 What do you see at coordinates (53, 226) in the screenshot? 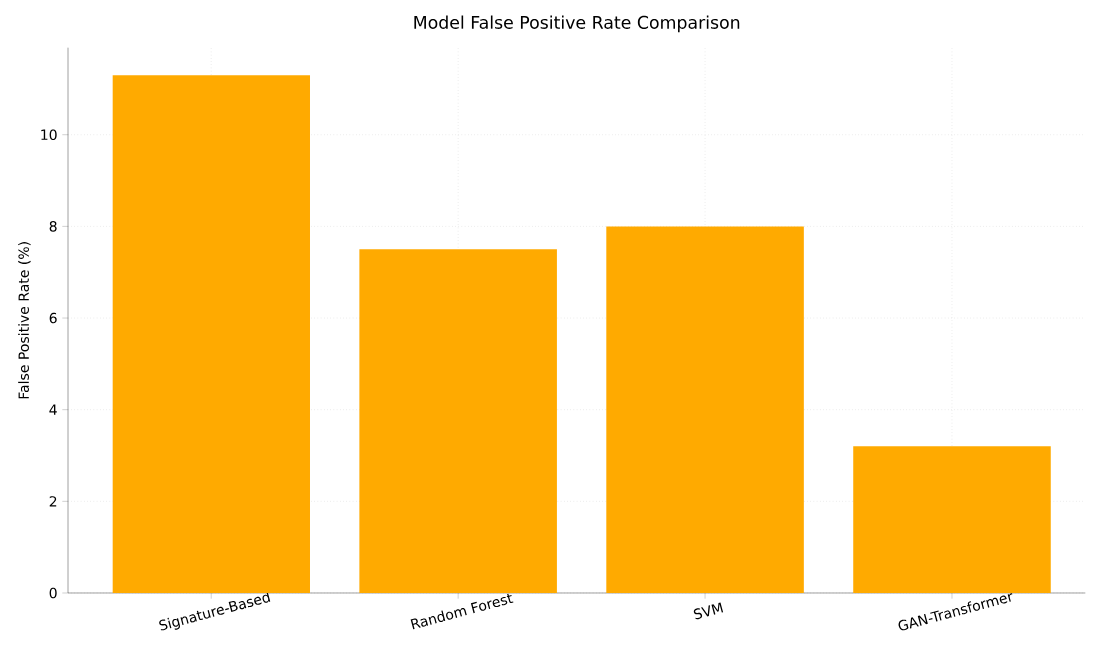
I see `y-tick-label: 8` at bounding box center [53, 226].